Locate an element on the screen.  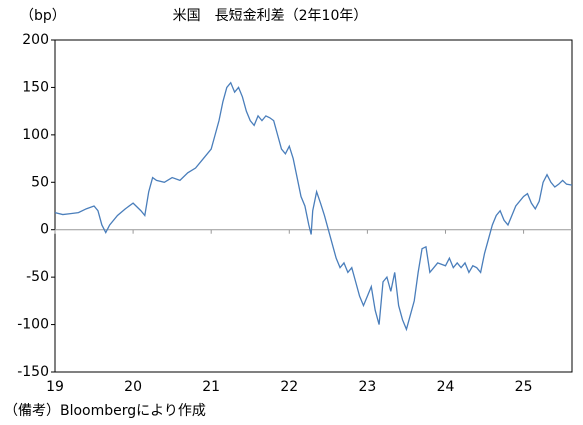
y-tick-label: 100 is located at coordinates (35, 135).